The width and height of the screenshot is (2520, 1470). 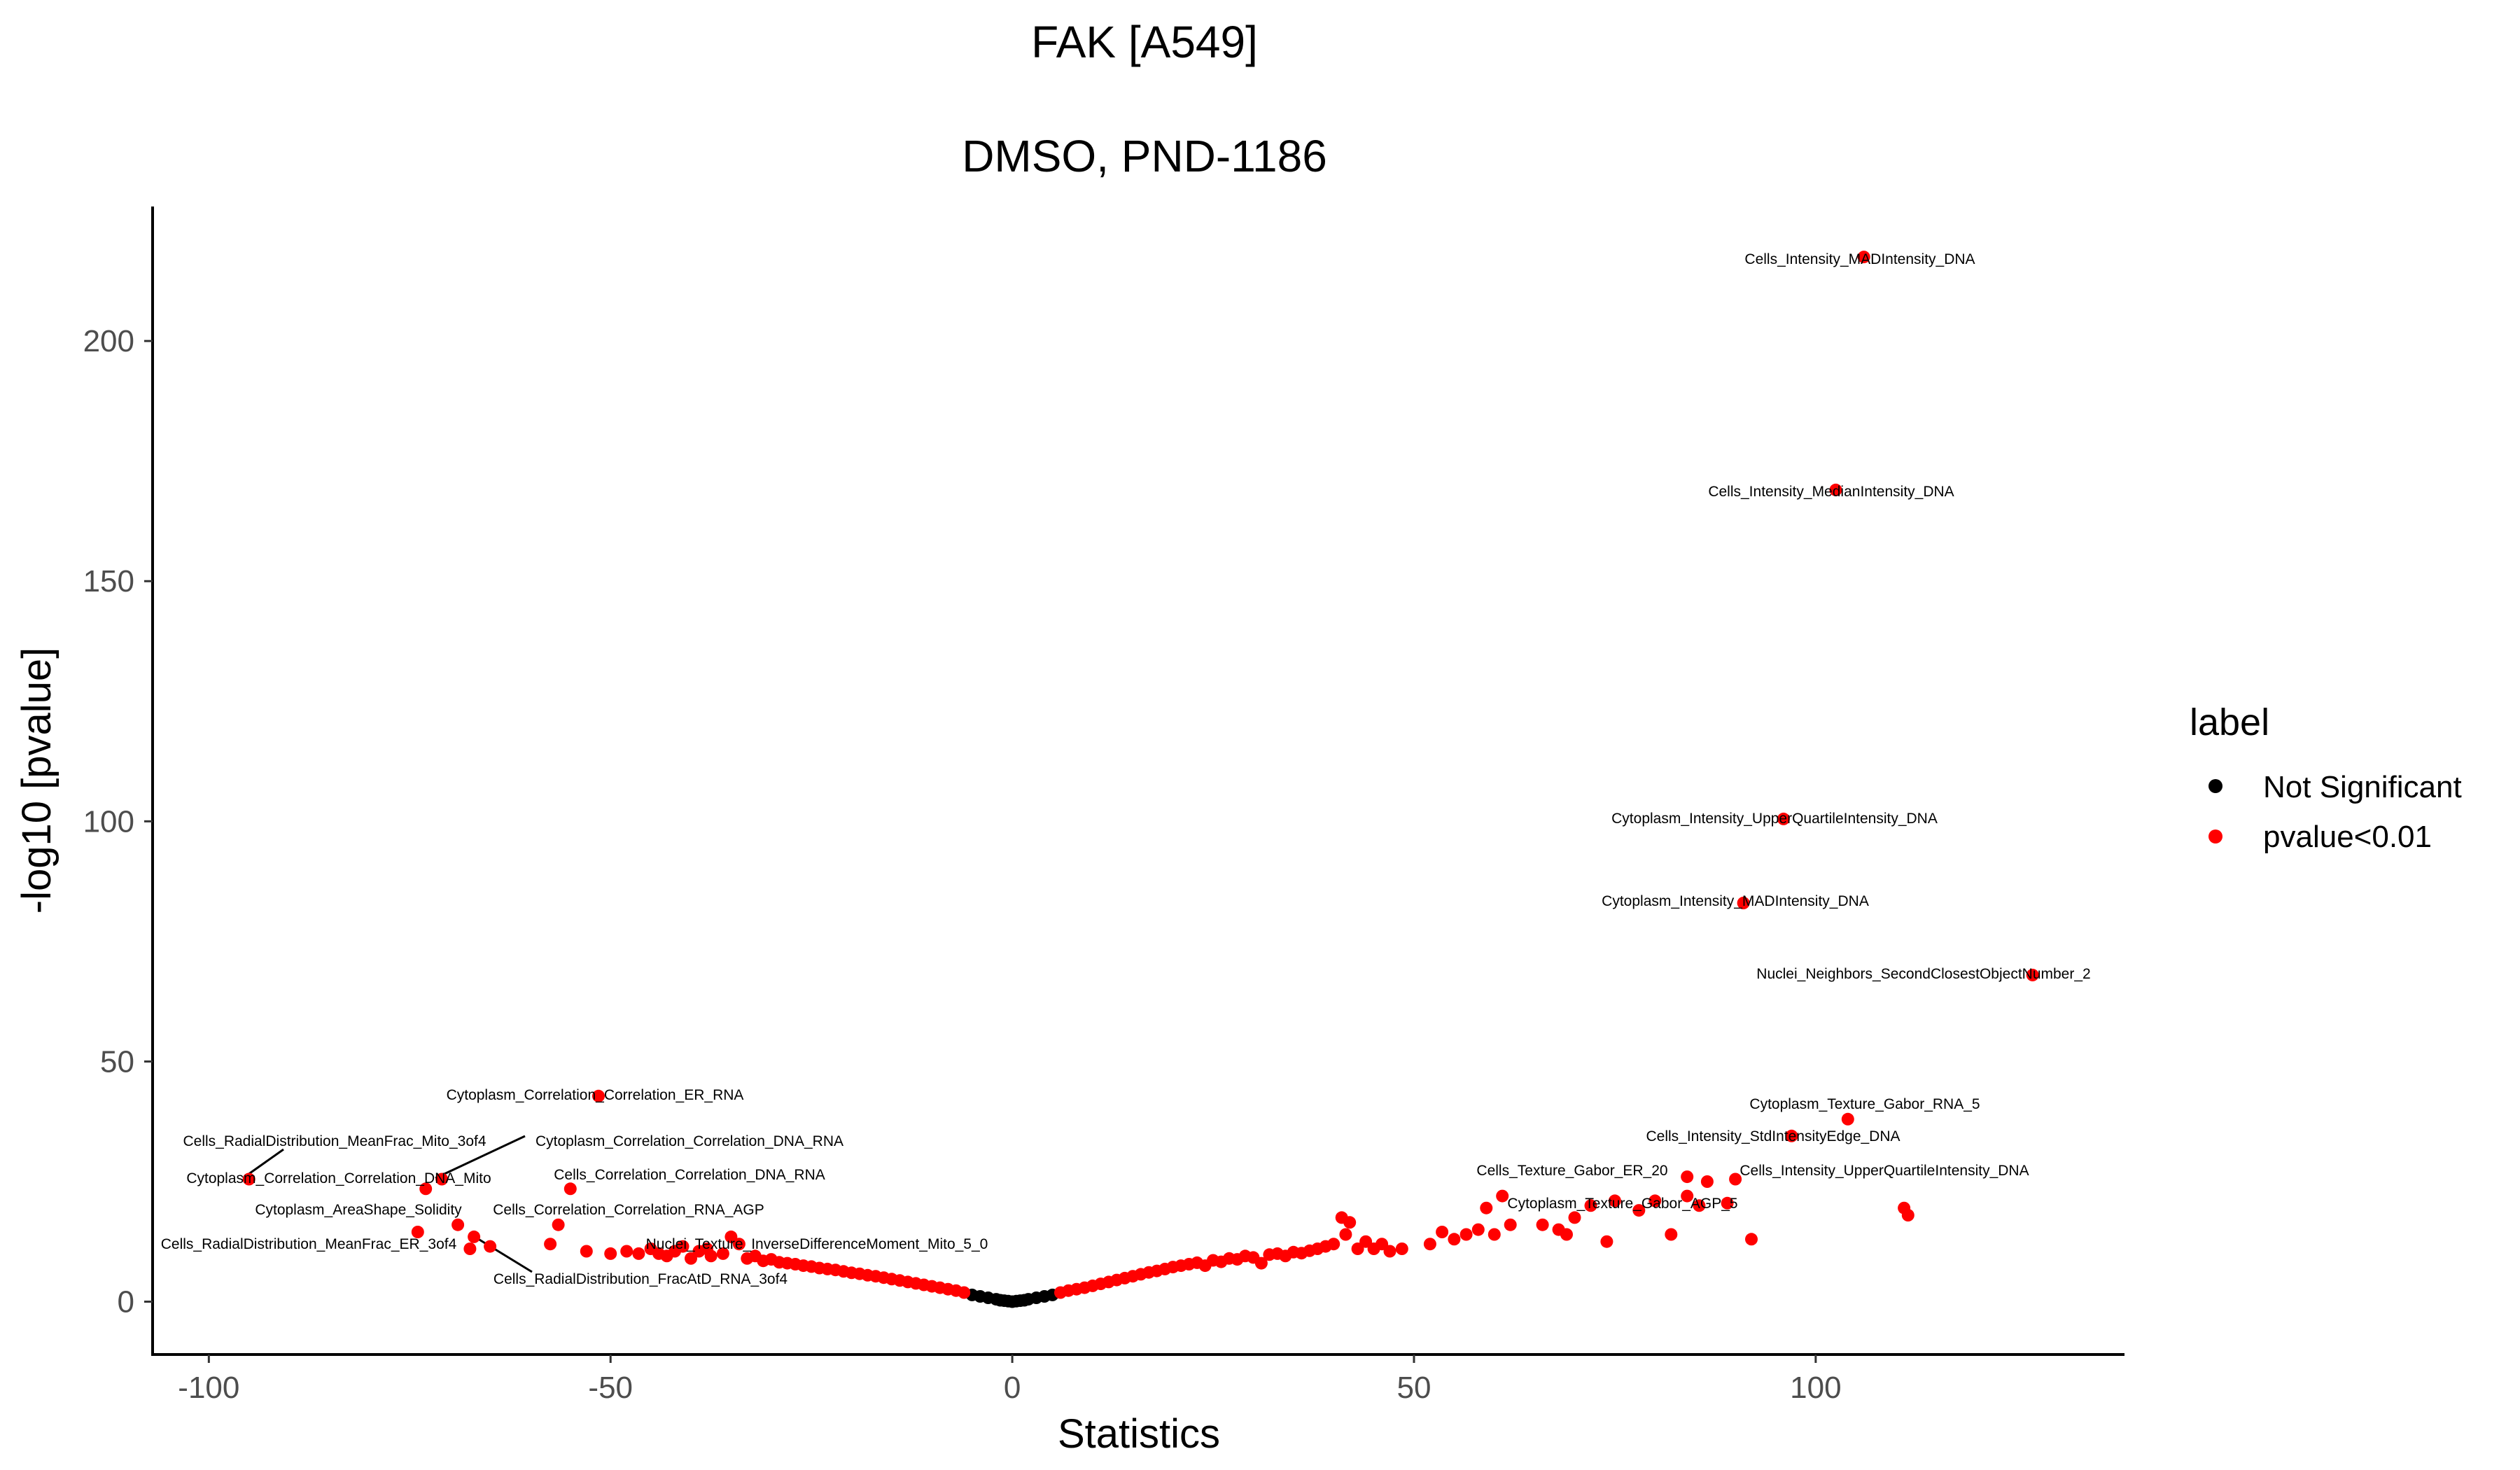 I want to click on x-tick-label: -50, so click(x=610, y=1388).